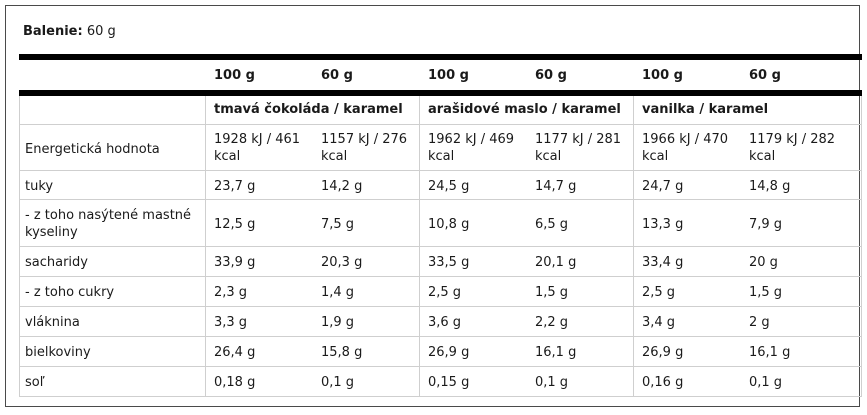  What do you see at coordinates (663, 382) in the screenshot?
I see `table-cell: 0,16 g` at bounding box center [663, 382].